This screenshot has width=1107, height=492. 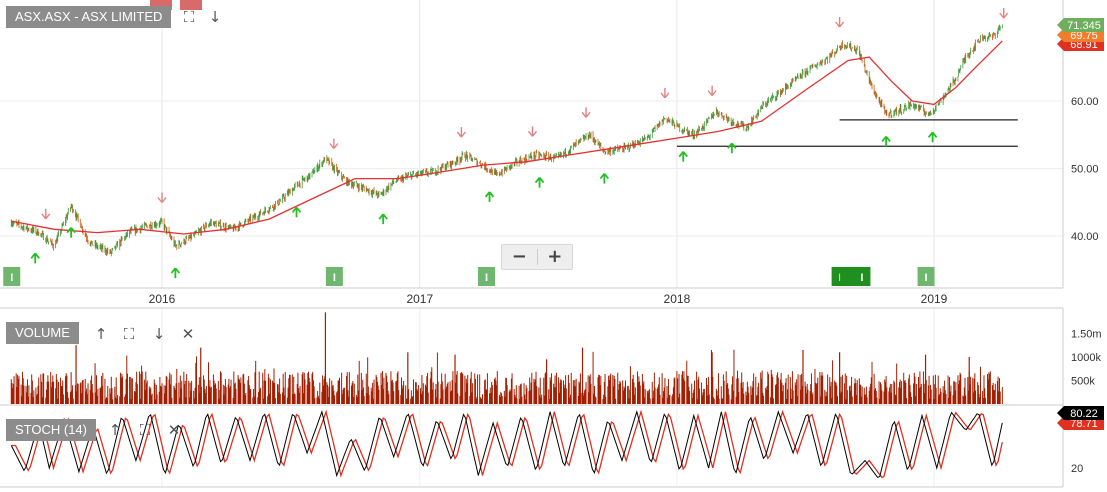 I want to click on volume-tick-label: 1.50m, so click(x=1086, y=335).